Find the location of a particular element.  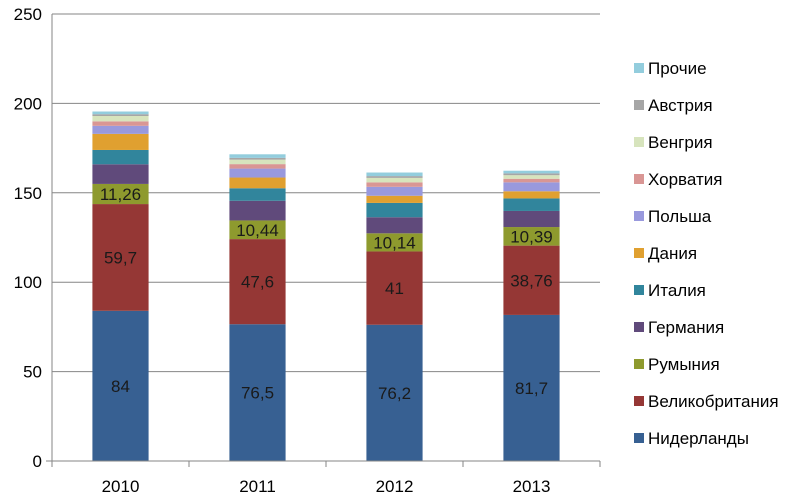

data-label: 59,7 is located at coordinates (120, 257).